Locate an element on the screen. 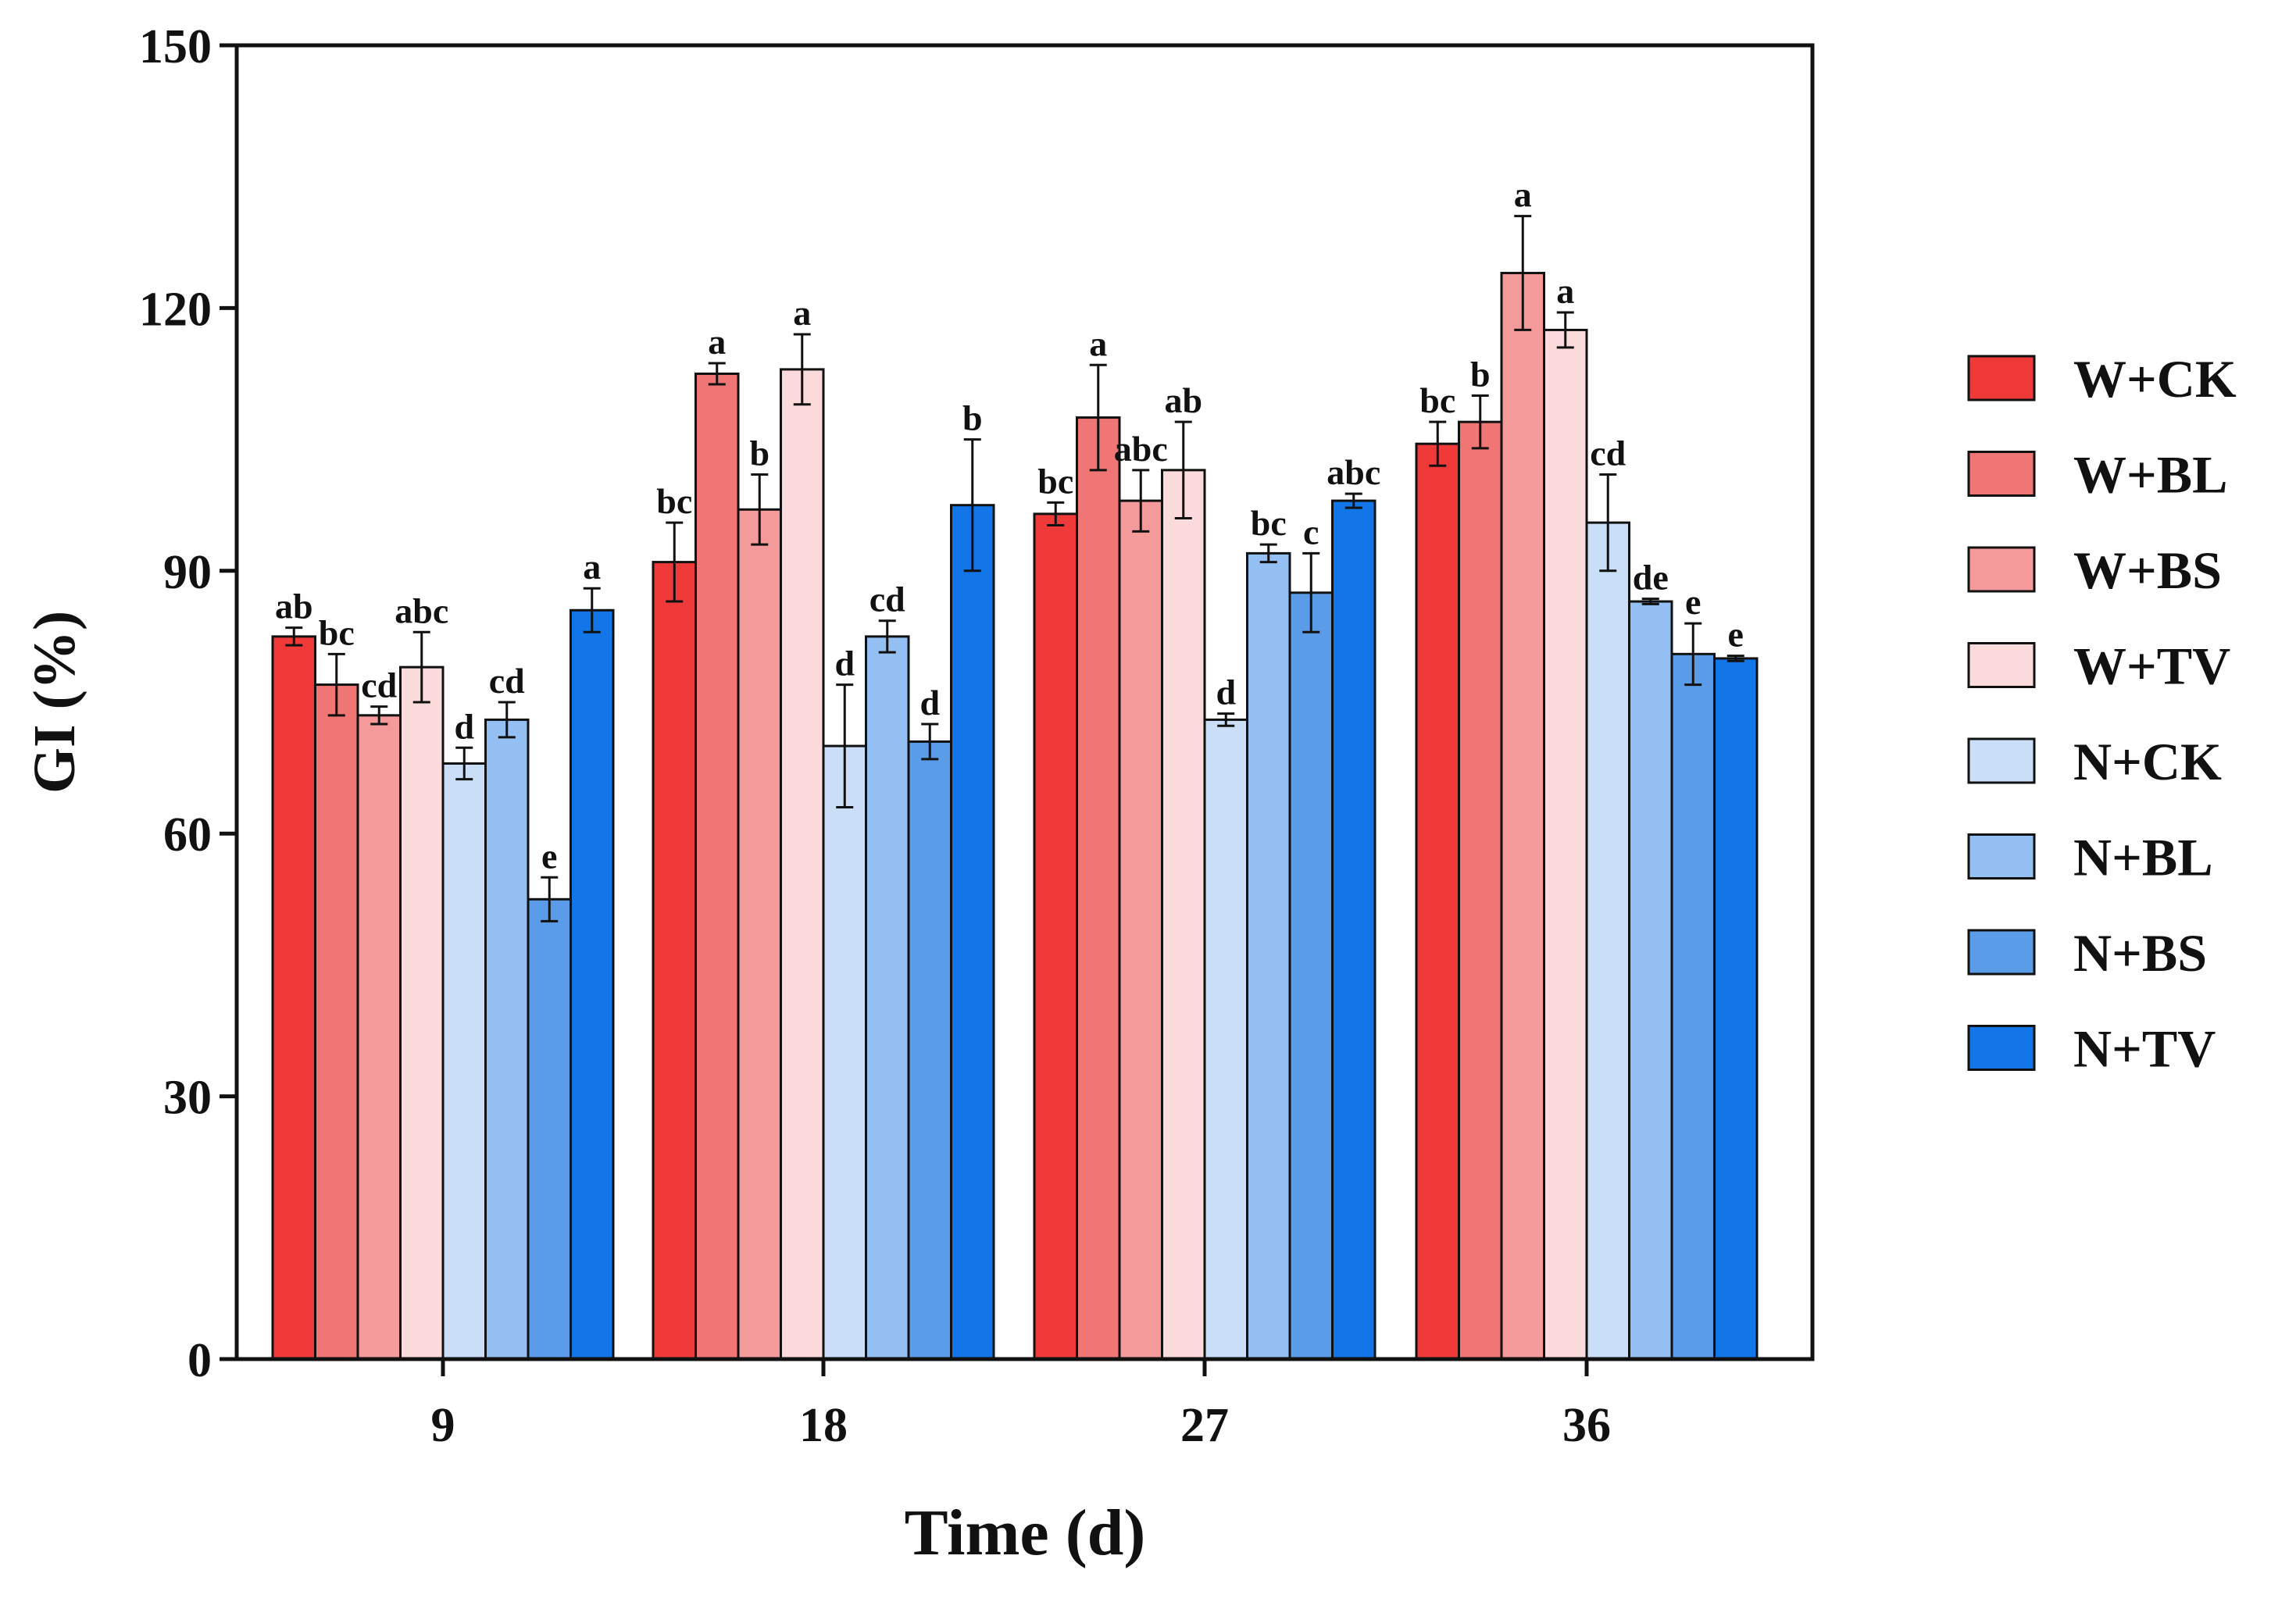 The height and width of the screenshot is (1602, 2296). bar-N+CK-day-9 is located at coordinates (464, 1061).